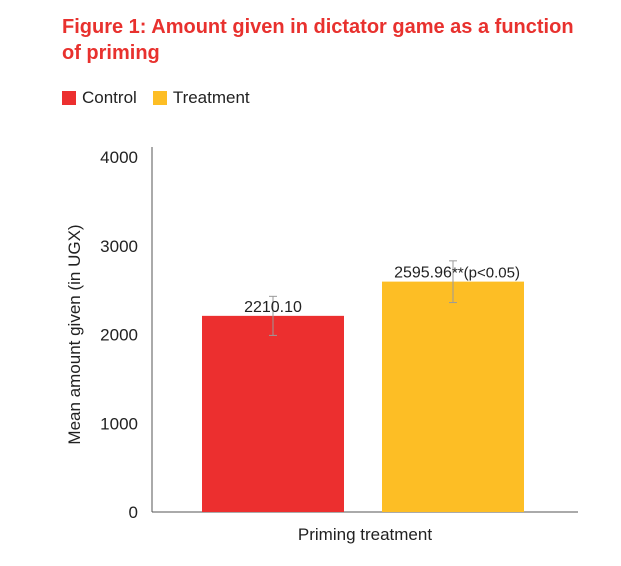 Image resolution: width=621 pixels, height=566 pixels. What do you see at coordinates (133, 512) in the screenshot?
I see `y-tick-label: 0` at bounding box center [133, 512].